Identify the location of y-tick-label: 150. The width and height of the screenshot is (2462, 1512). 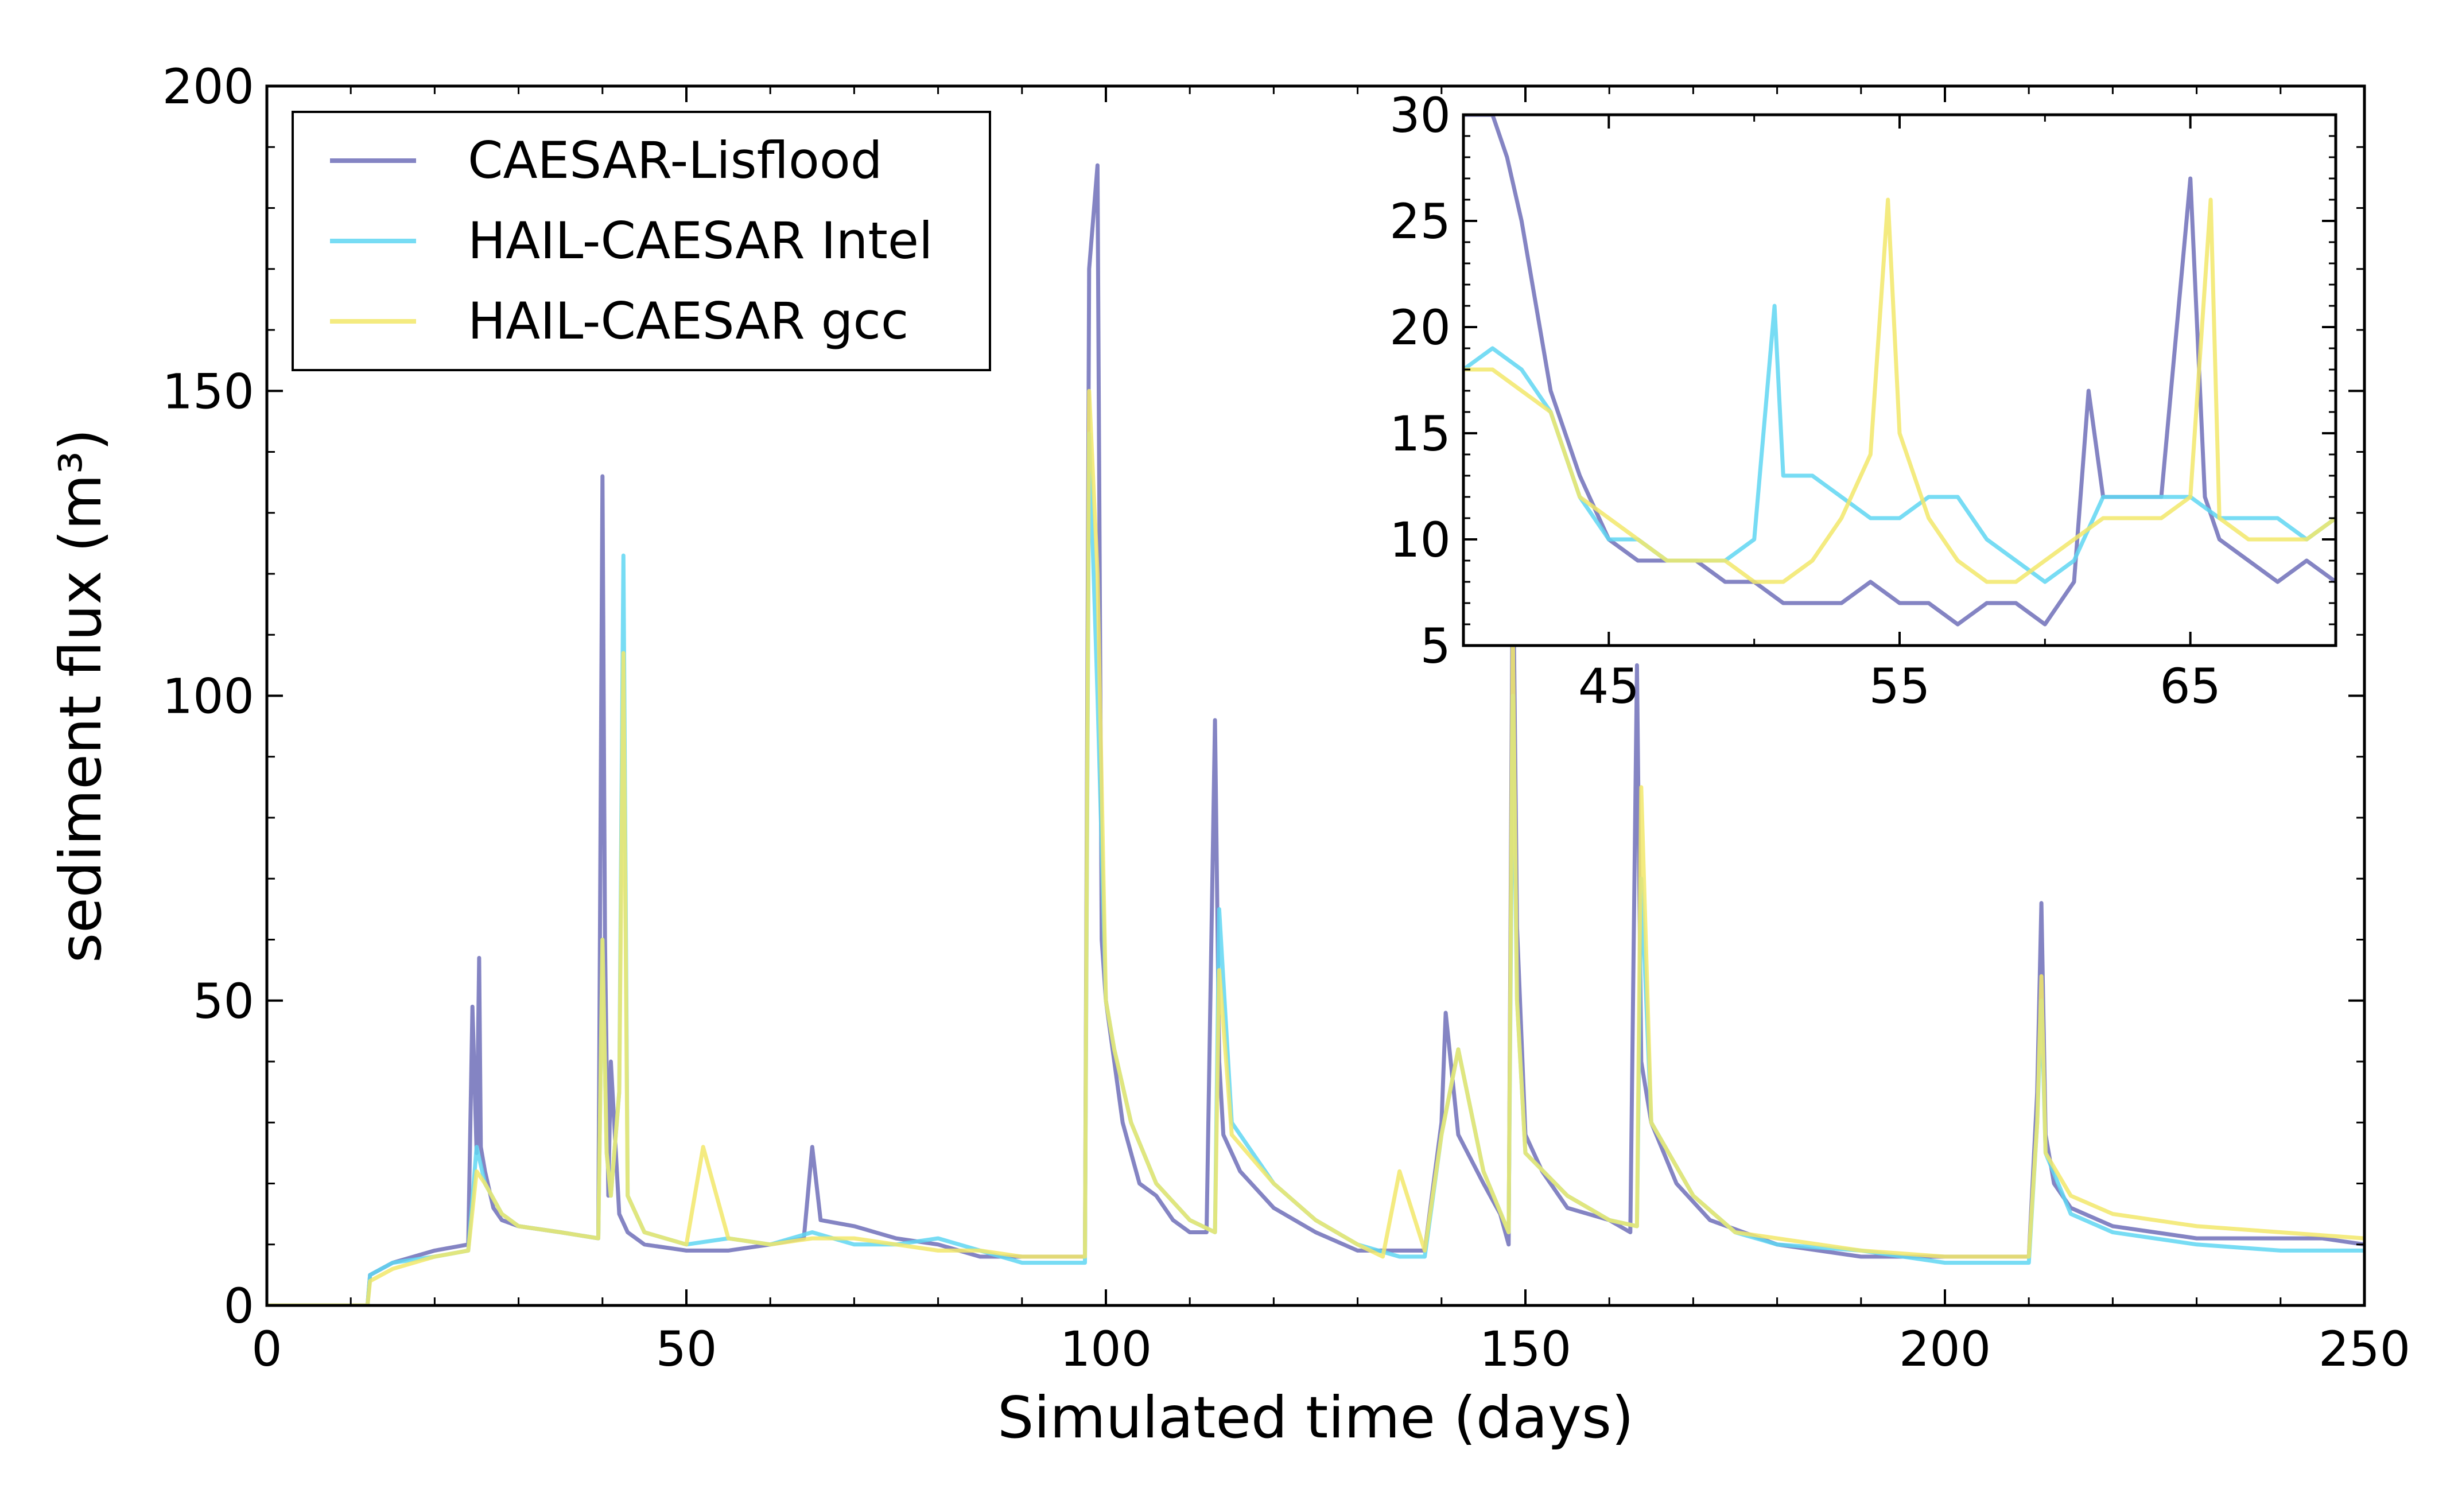
(208, 391).